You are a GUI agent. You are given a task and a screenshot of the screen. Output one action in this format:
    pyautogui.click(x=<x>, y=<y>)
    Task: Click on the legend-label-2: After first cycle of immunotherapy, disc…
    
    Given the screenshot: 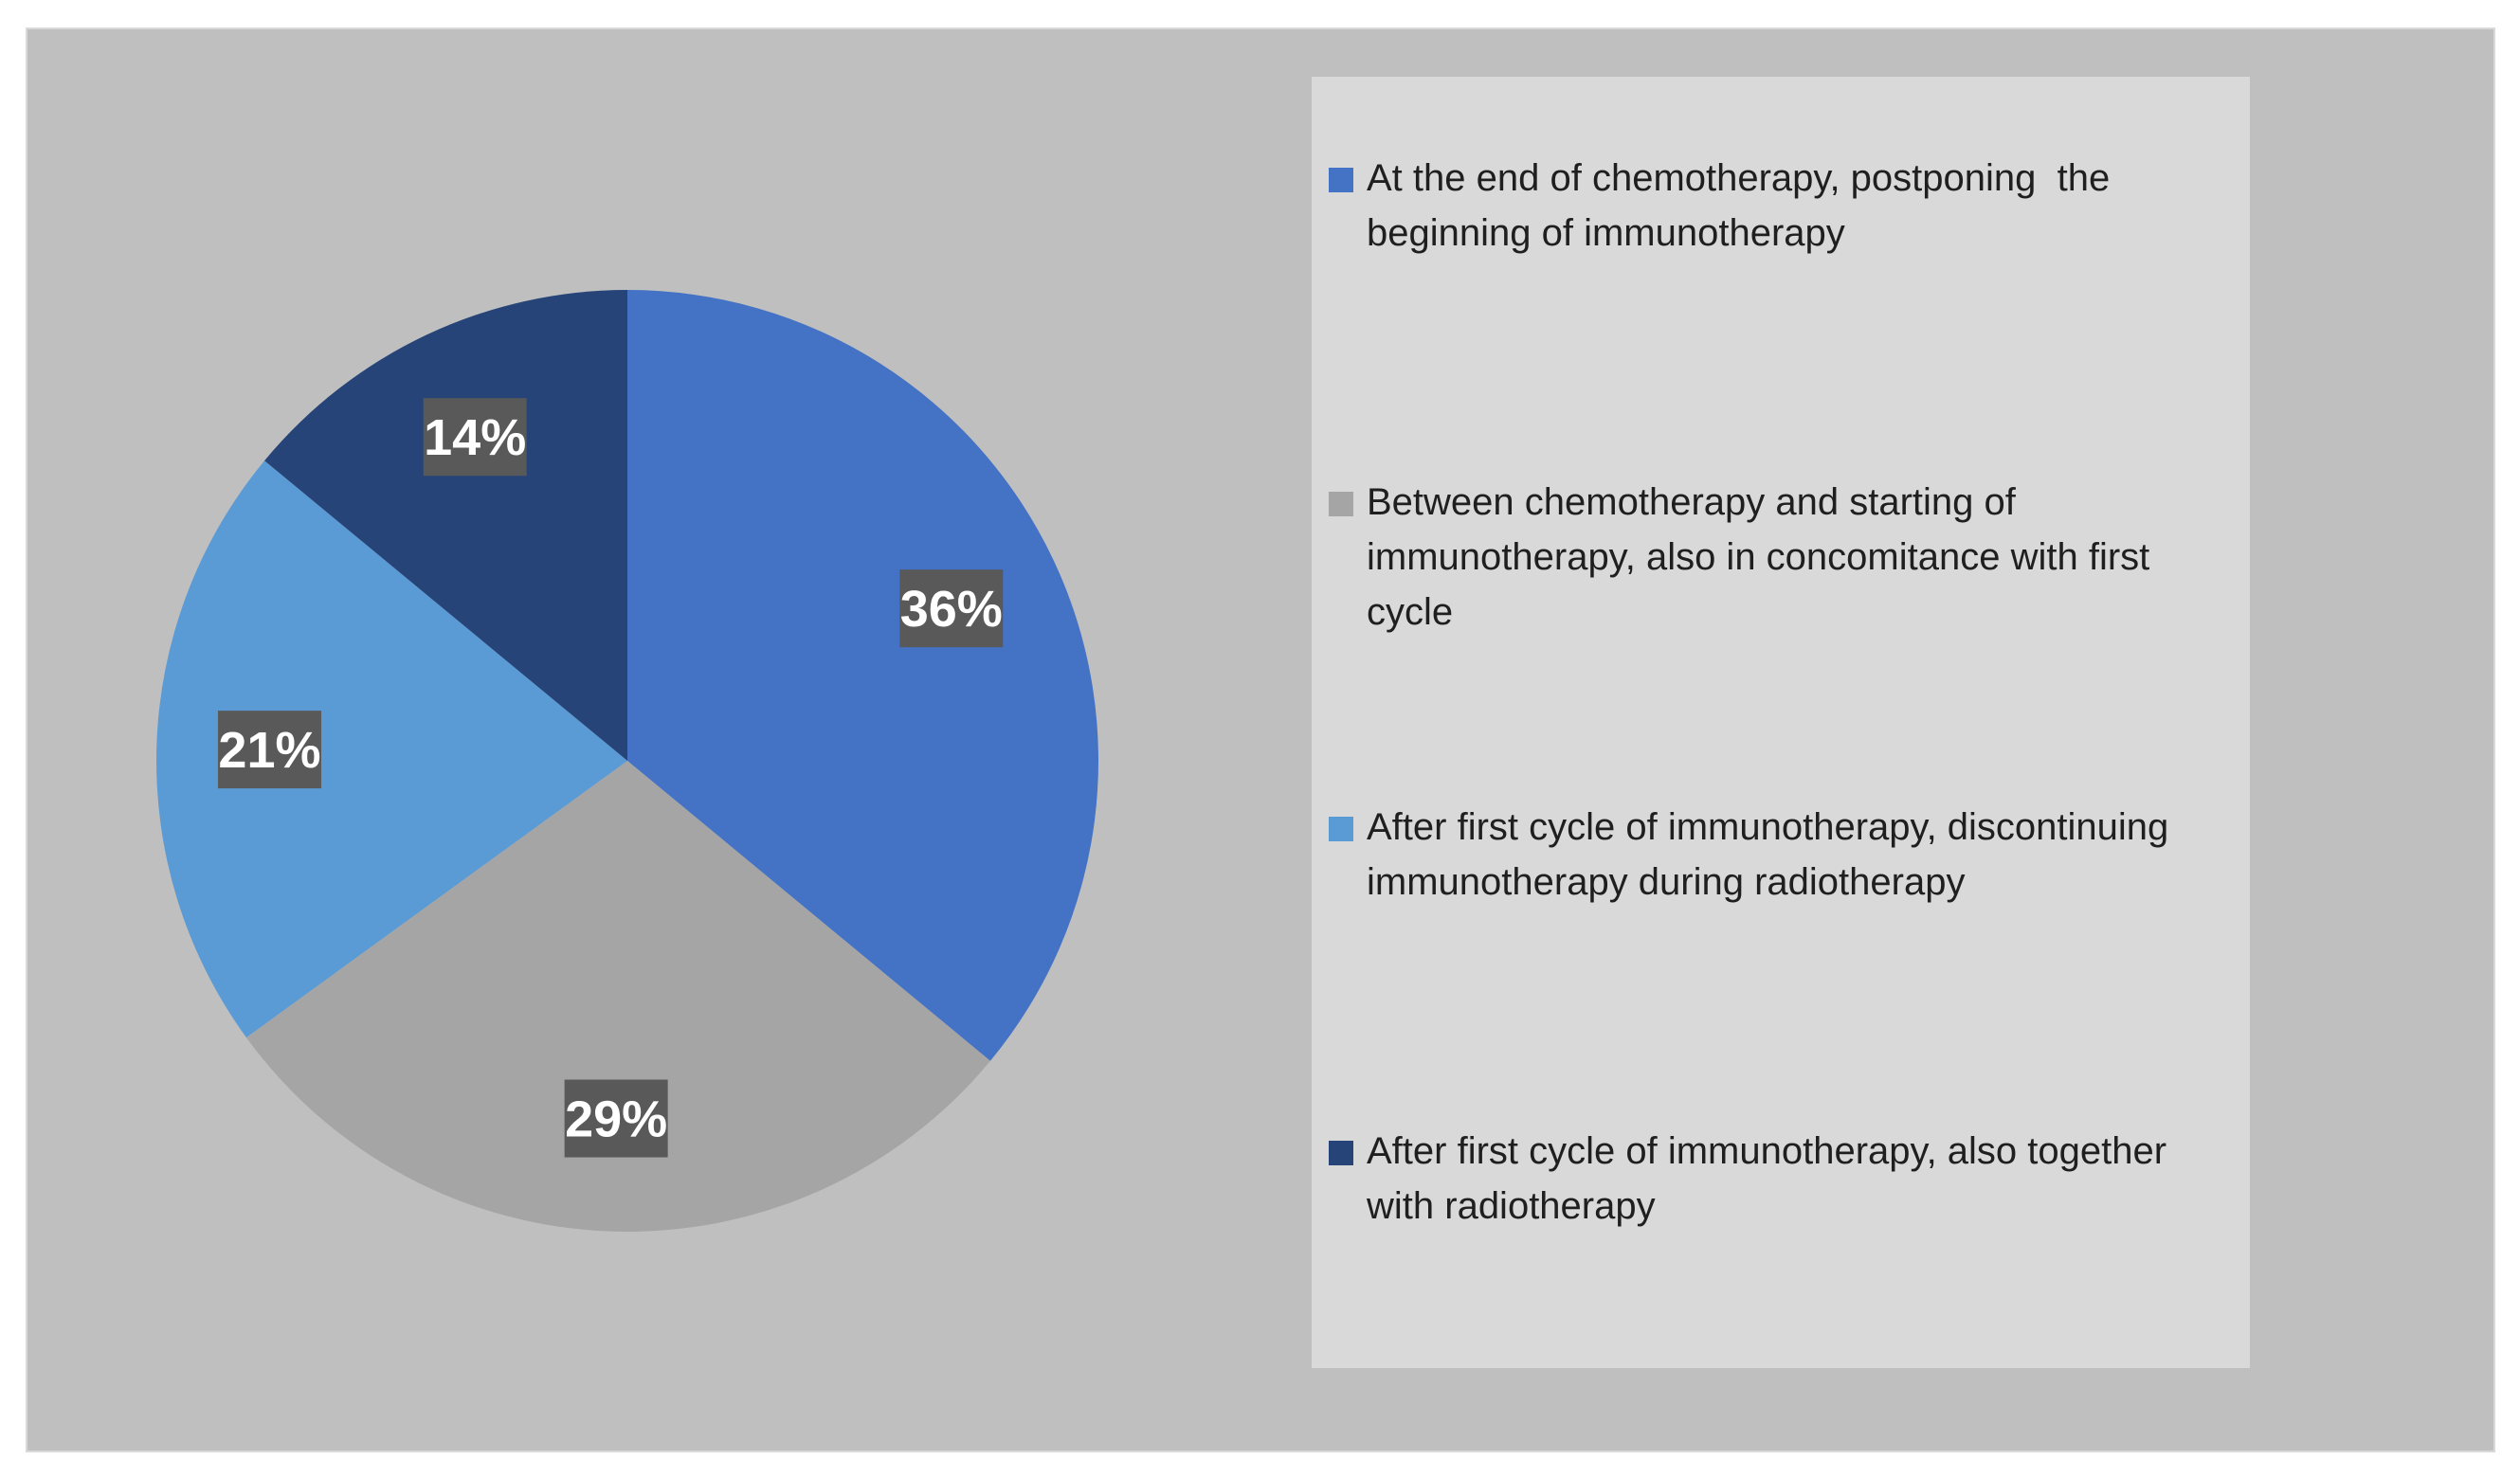 What is the action you would take?
    pyautogui.click(x=1774, y=854)
    